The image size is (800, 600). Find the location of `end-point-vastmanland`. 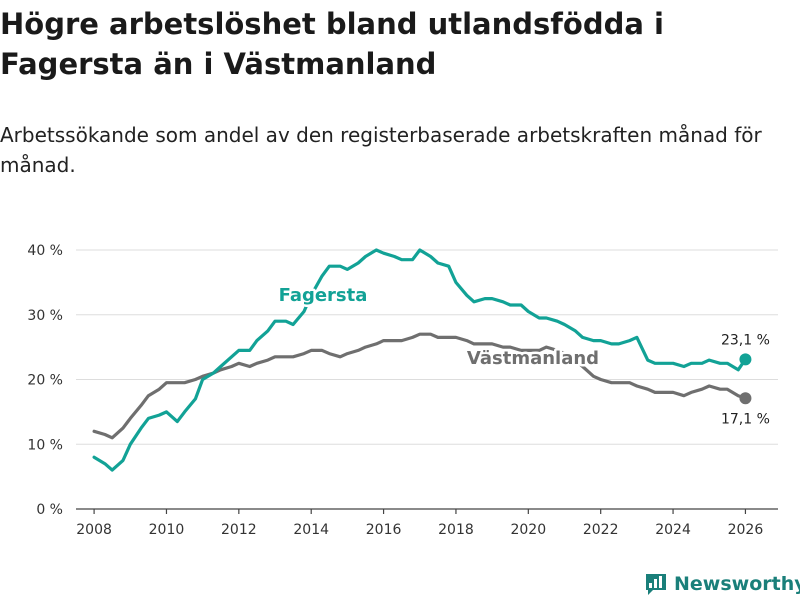

end-point-vastmanland is located at coordinates (745, 398).